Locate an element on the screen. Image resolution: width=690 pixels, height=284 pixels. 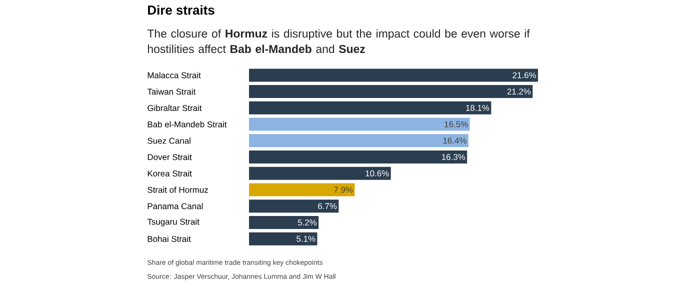
data-label: 10.6% is located at coordinates (377, 173).